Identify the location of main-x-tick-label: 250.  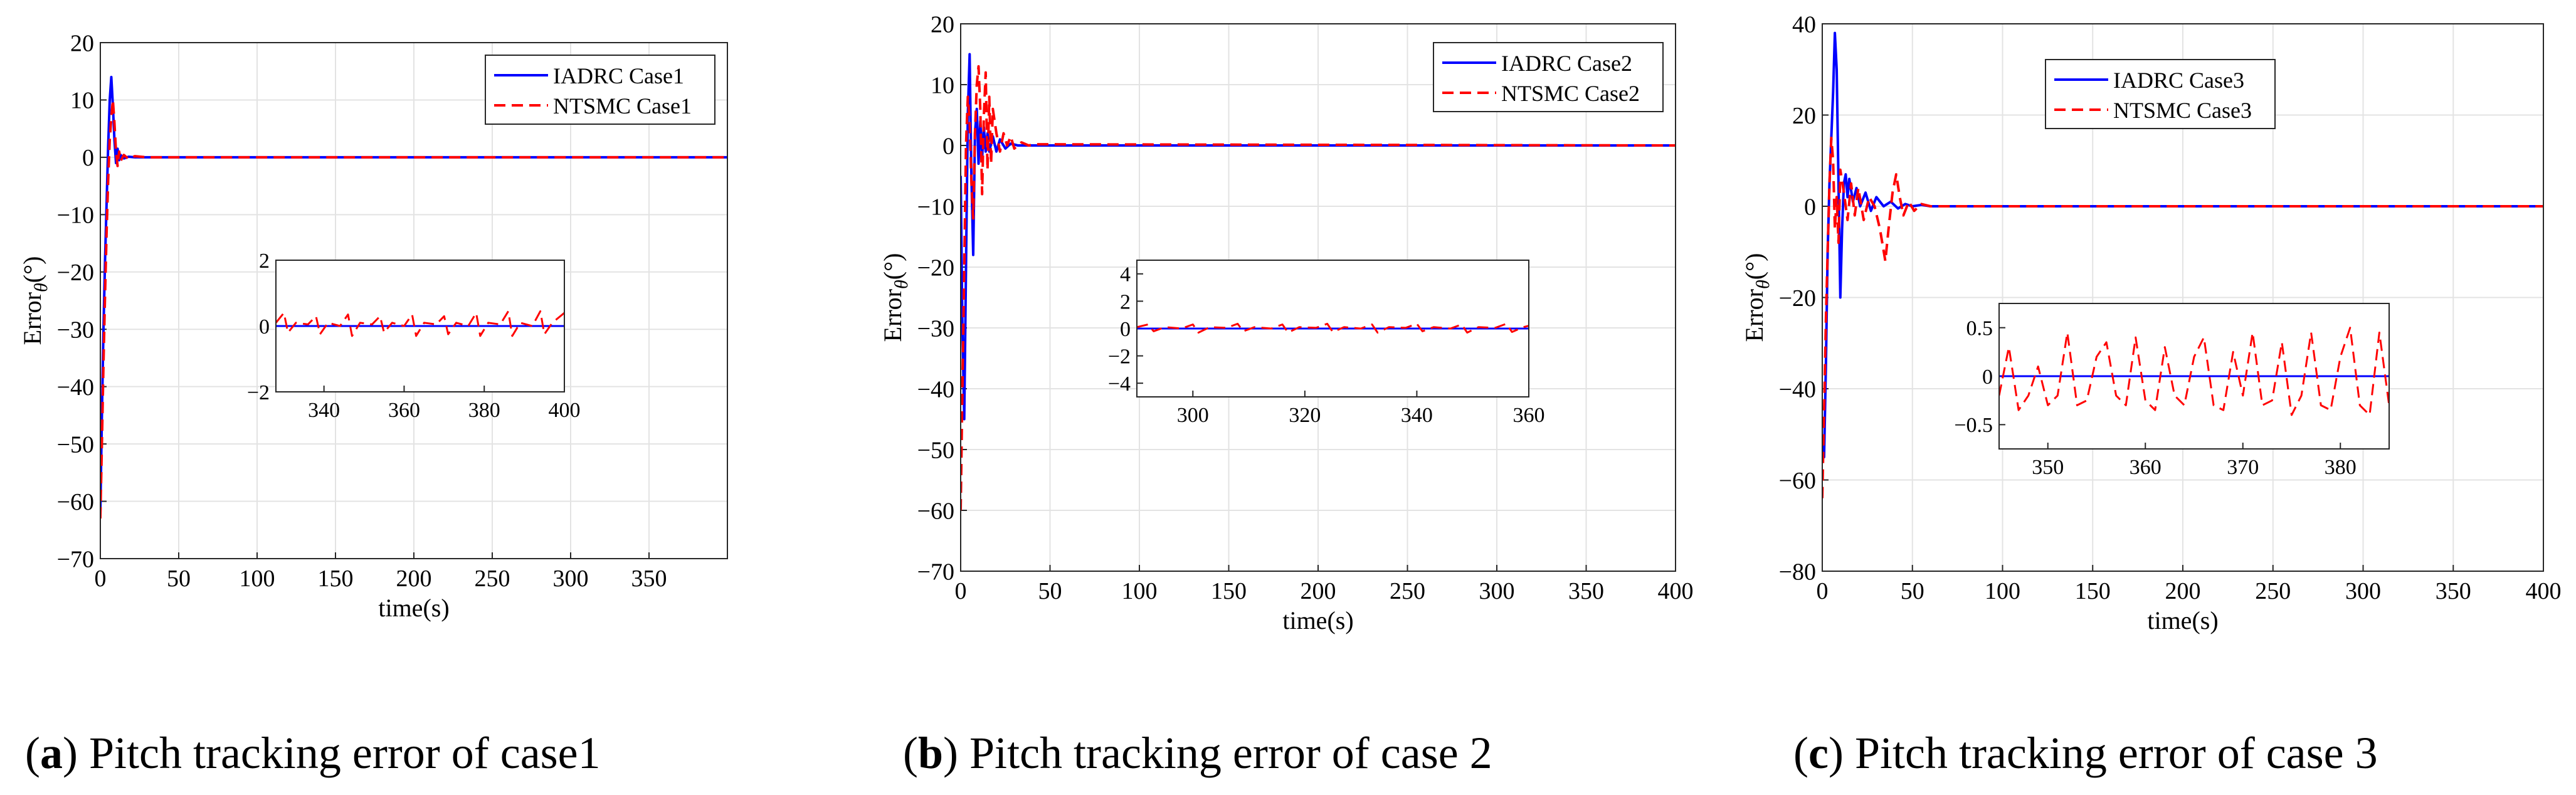
(493, 579).